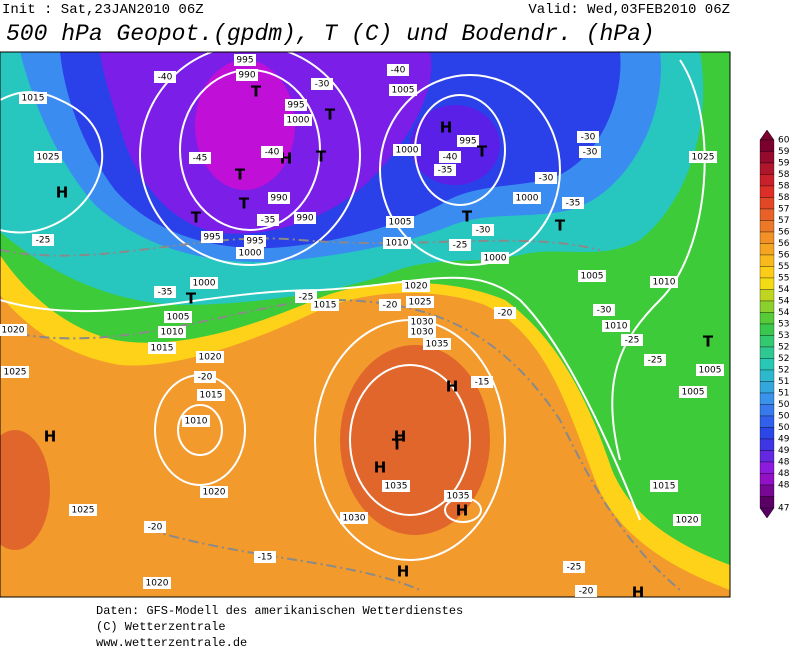 Image resolution: width=790 pixels, height=648 pixels. I want to click on colorbar-label: 596, so click(784, 152).